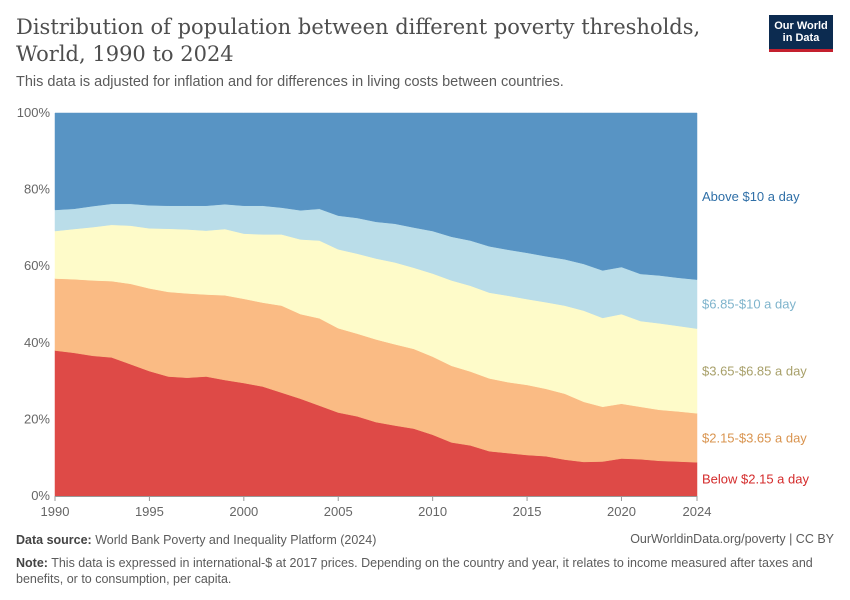 The image size is (850, 600). Describe the element at coordinates (801, 26) in the screenshot. I see `logo-line-1: Our World` at that location.